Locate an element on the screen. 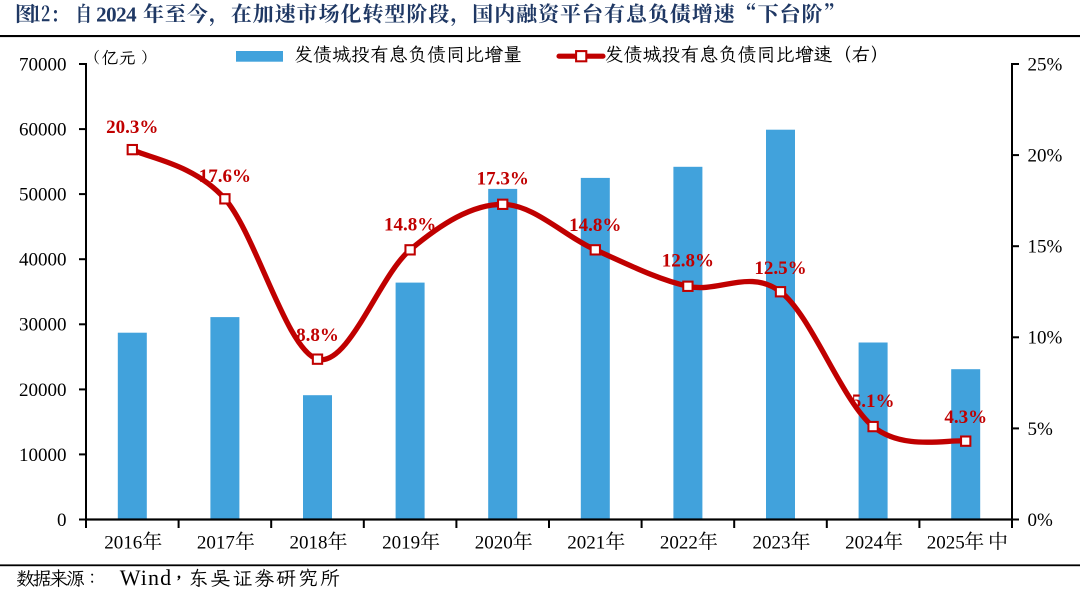 Image resolution: width=1080 pixels, height=598 pixels. svg-text: Wind is located at coordinates (146, 577).